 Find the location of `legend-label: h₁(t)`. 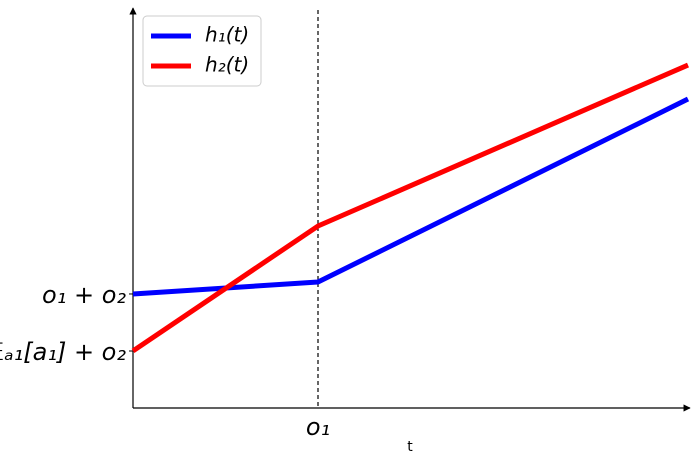

legend-label: h₁(t) is located at coordinates (227, 35).